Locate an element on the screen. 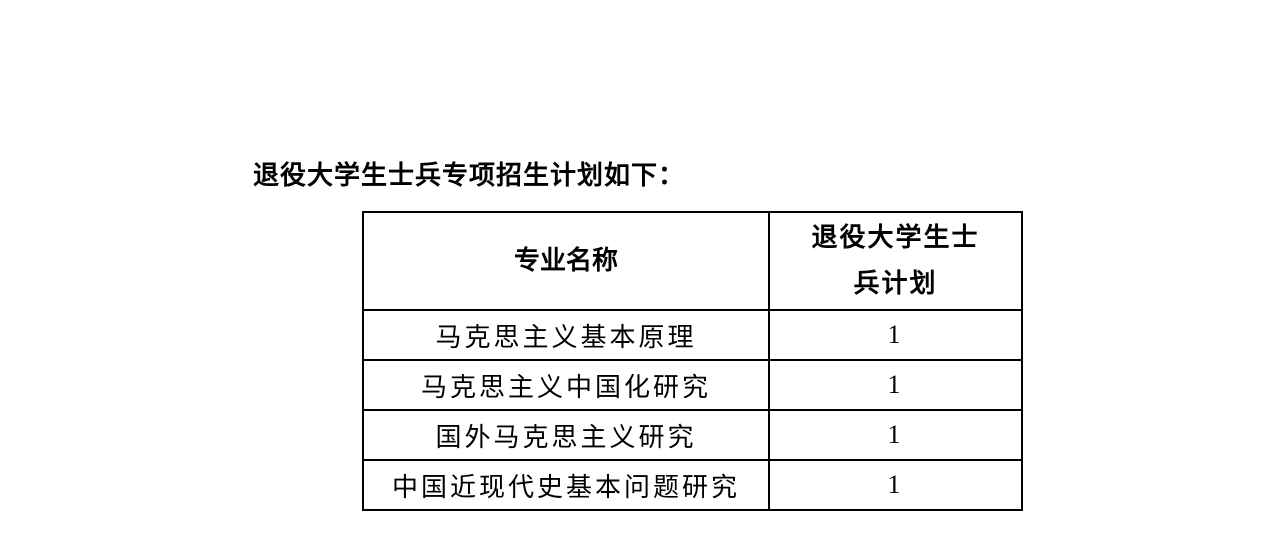 This screenshot has height=536, width=1271. heading: 退役大学生士兵专项招生计划如下： is located at coordinates (469, 176).